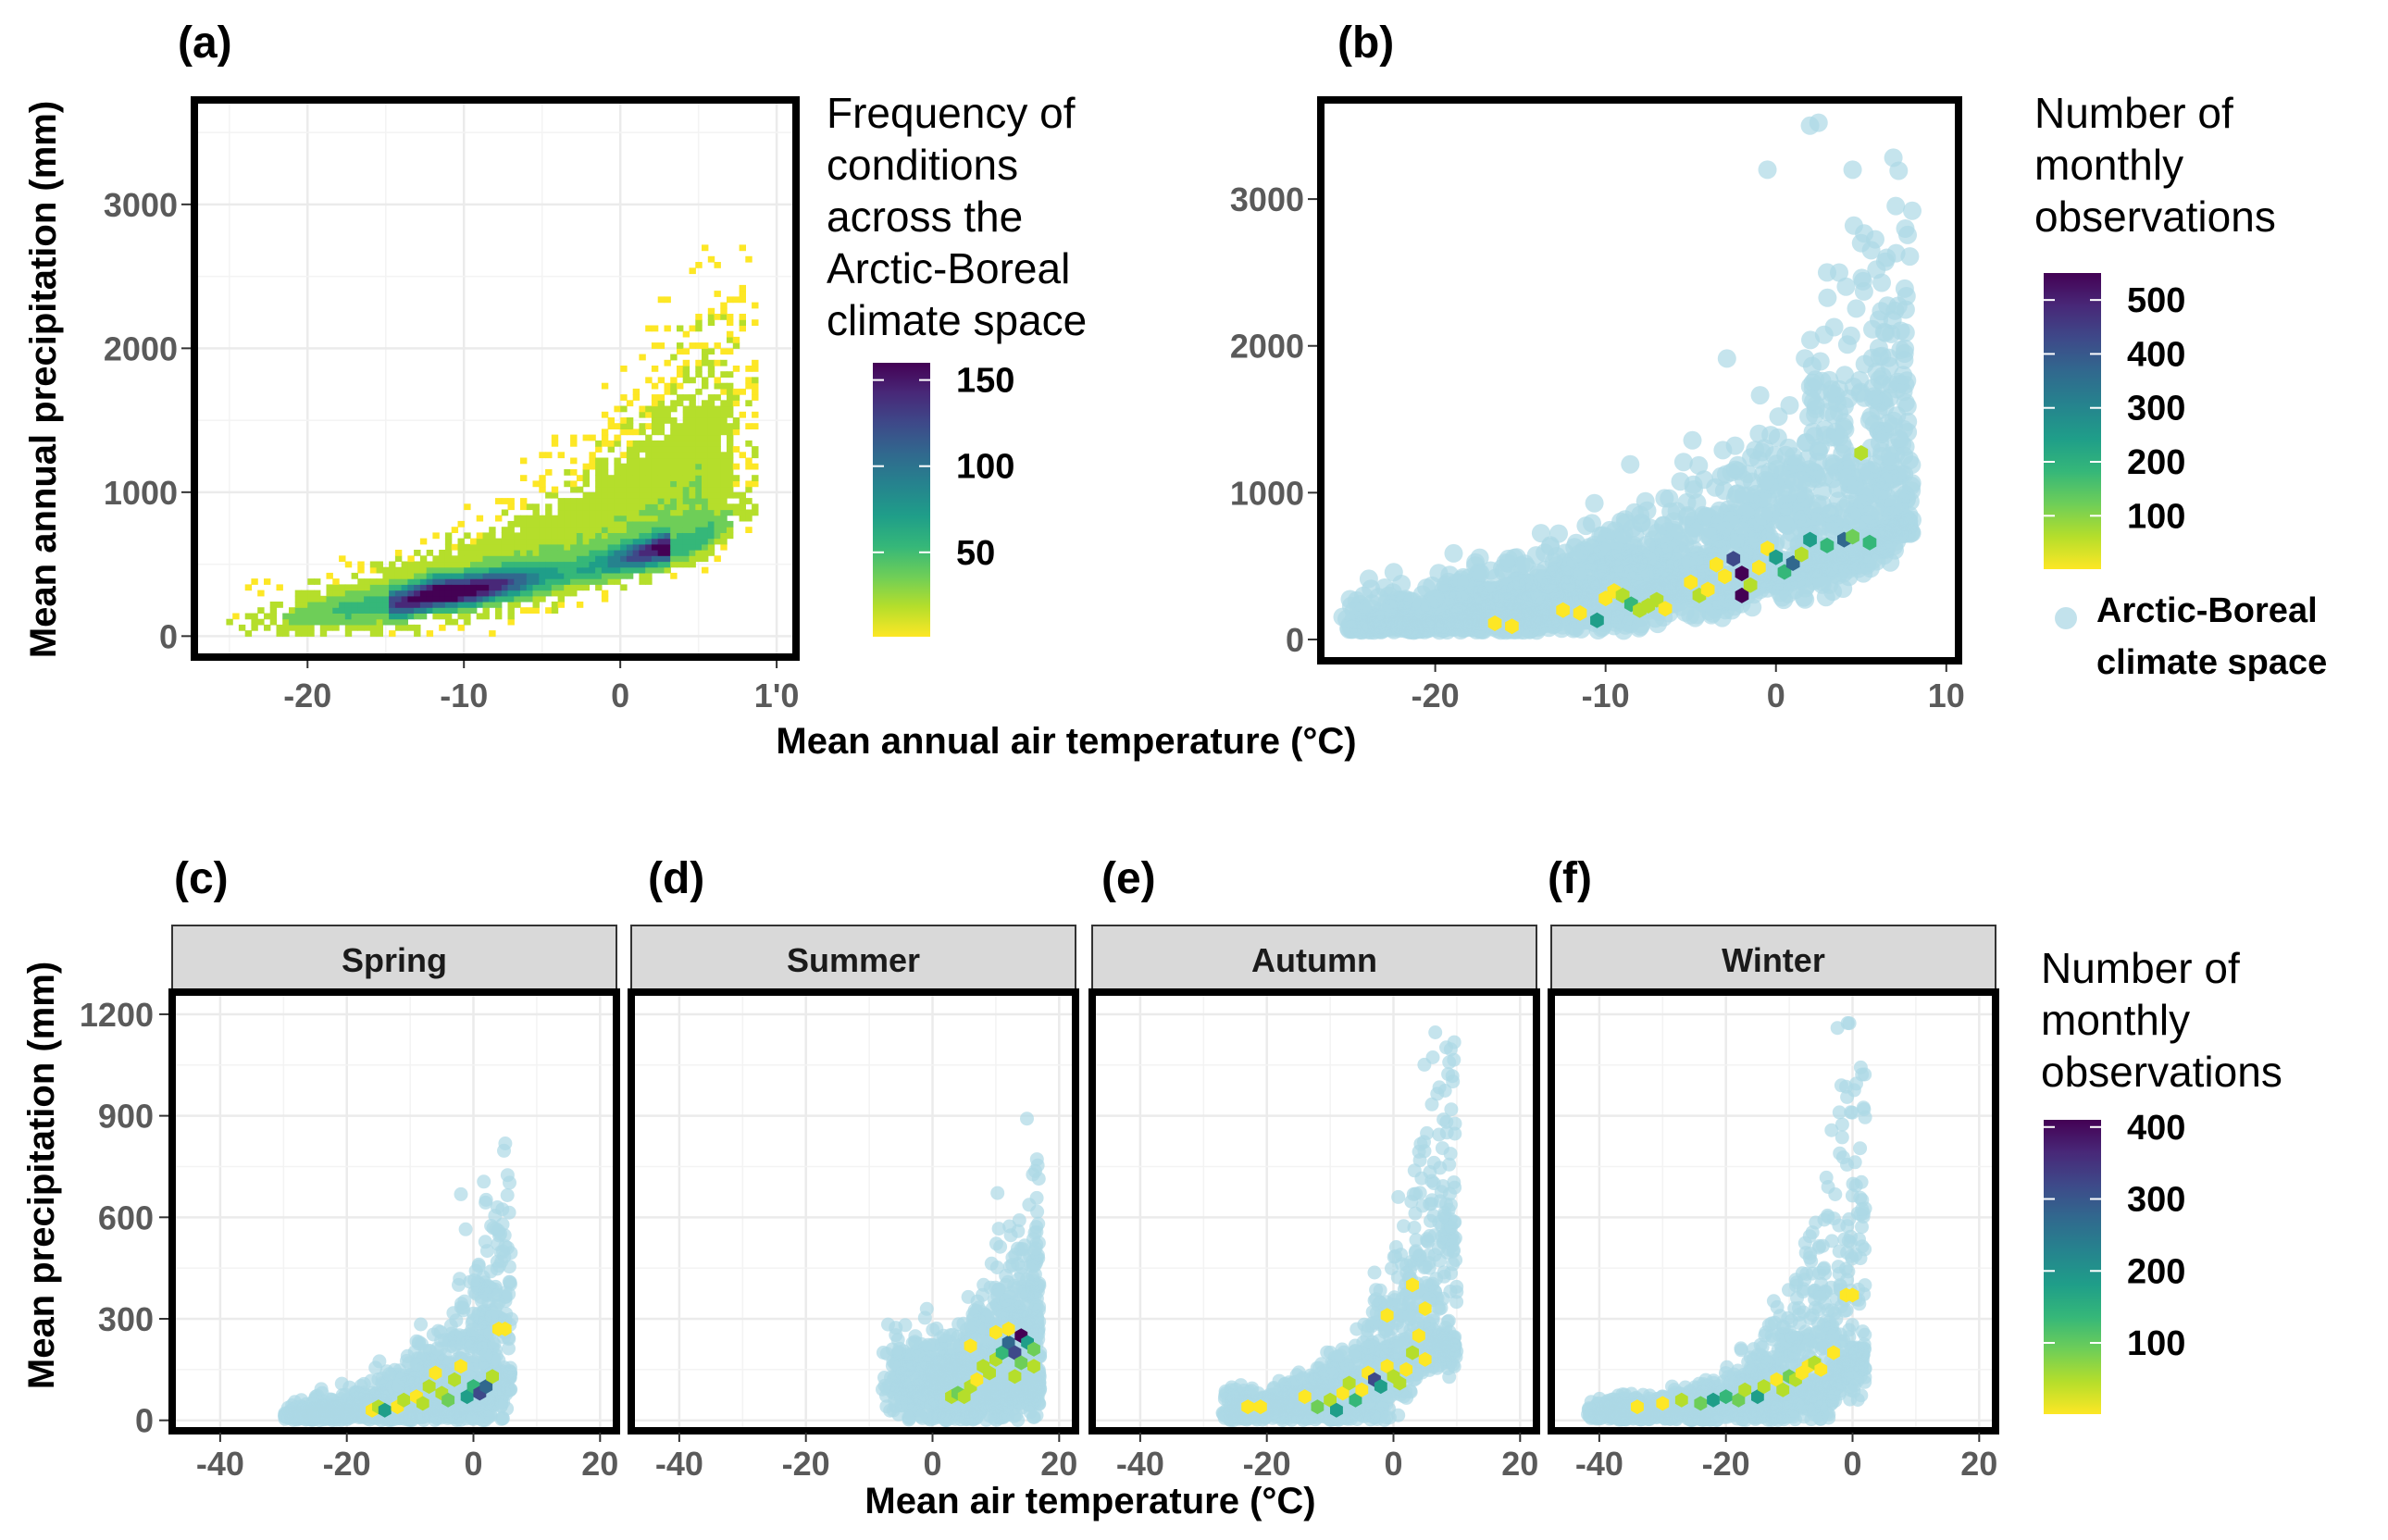 The height and width of the screenshot is (1540, 2388). Describe the element at coordinates (2156, 516) in the screenshot. I see `legend-b-tick-label: 100` at that location.